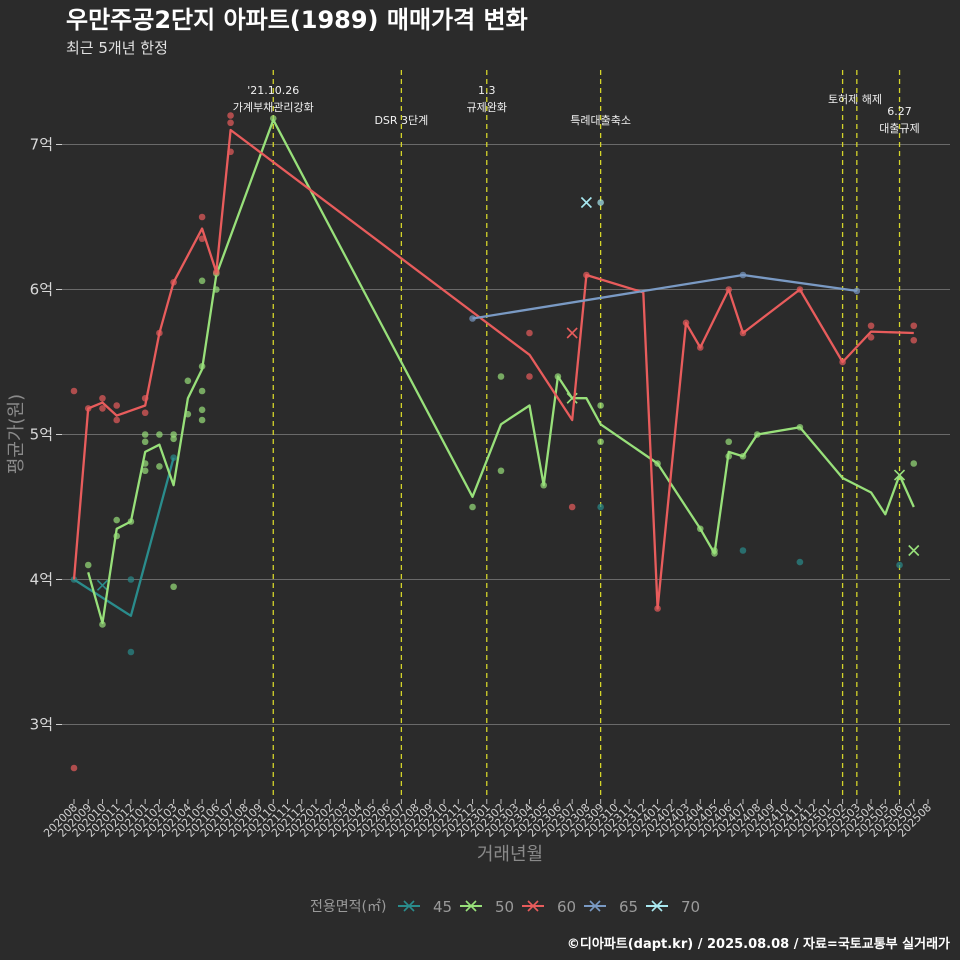  I want to click on legend-label-65: 65, so click(628, 907).